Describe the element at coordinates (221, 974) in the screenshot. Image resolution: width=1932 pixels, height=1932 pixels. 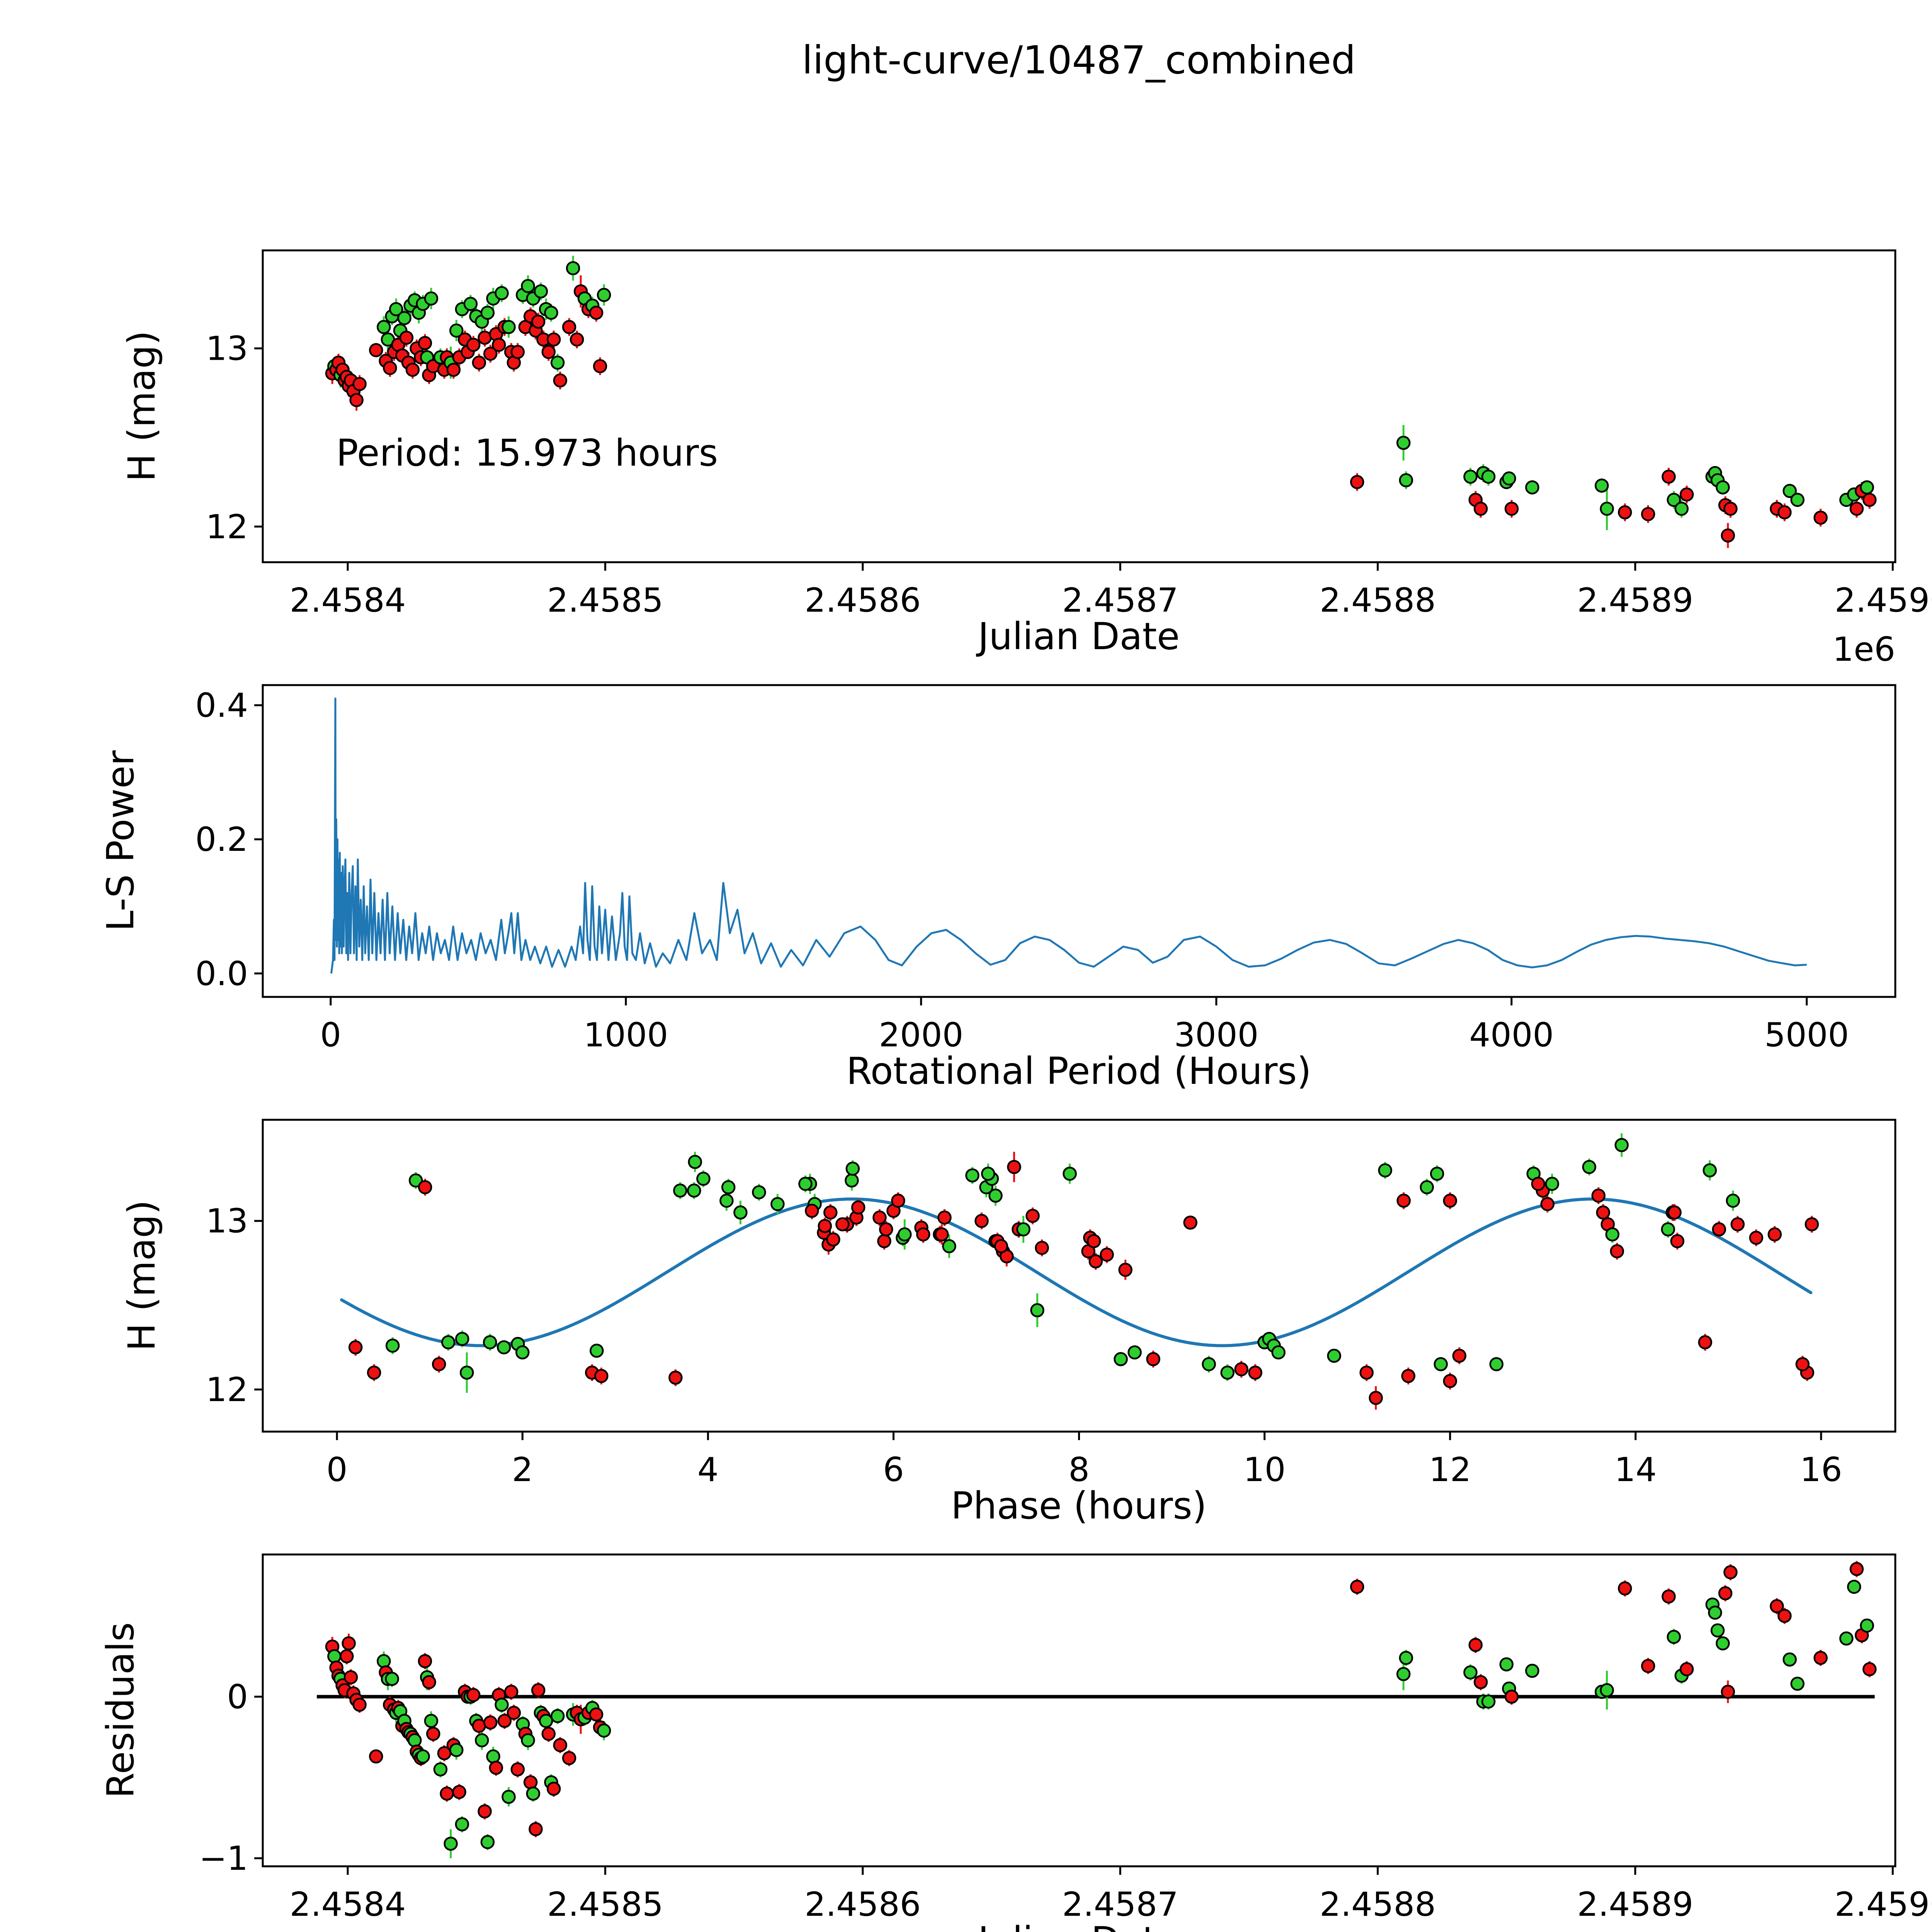
I see `y-tick-label: 0.0` at that location.